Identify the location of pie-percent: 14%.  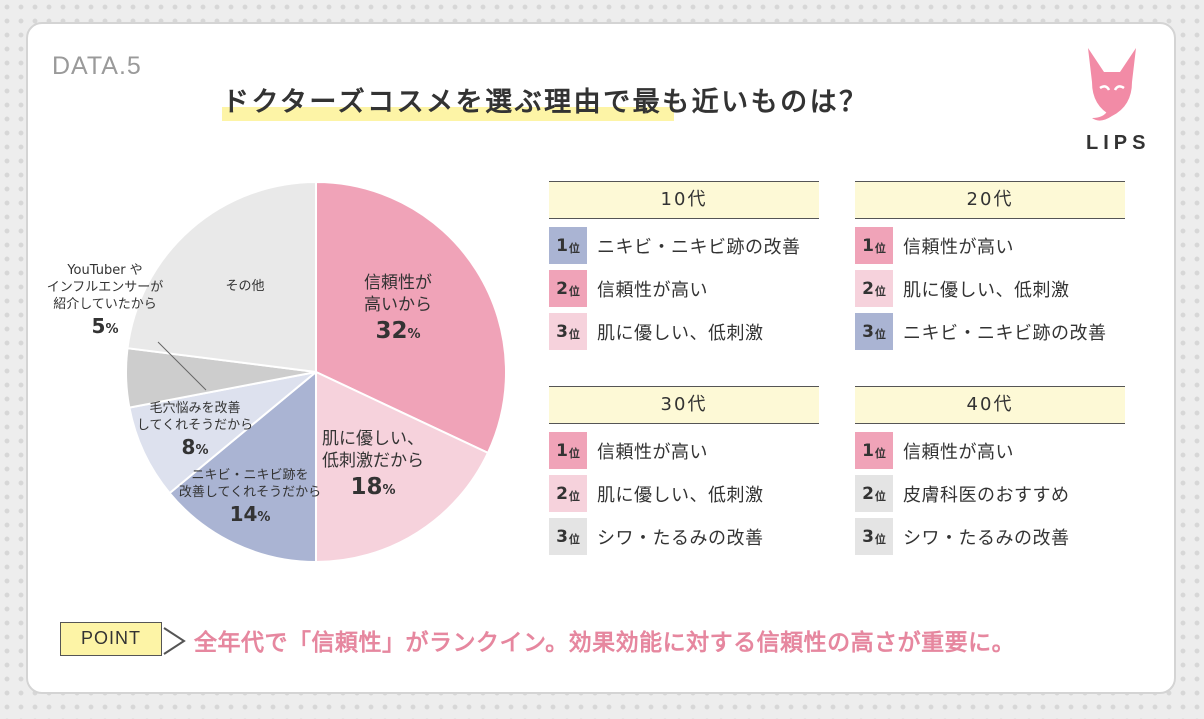
(250, 516).